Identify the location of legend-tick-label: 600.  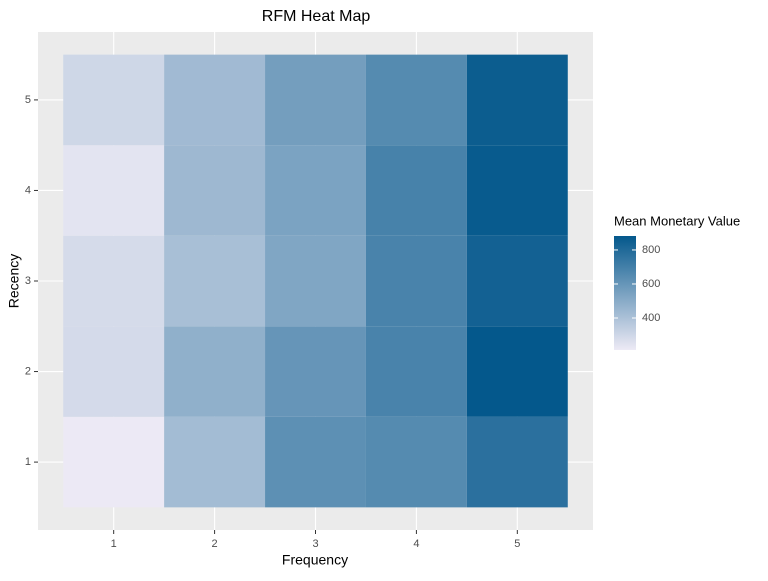
(651, 284).